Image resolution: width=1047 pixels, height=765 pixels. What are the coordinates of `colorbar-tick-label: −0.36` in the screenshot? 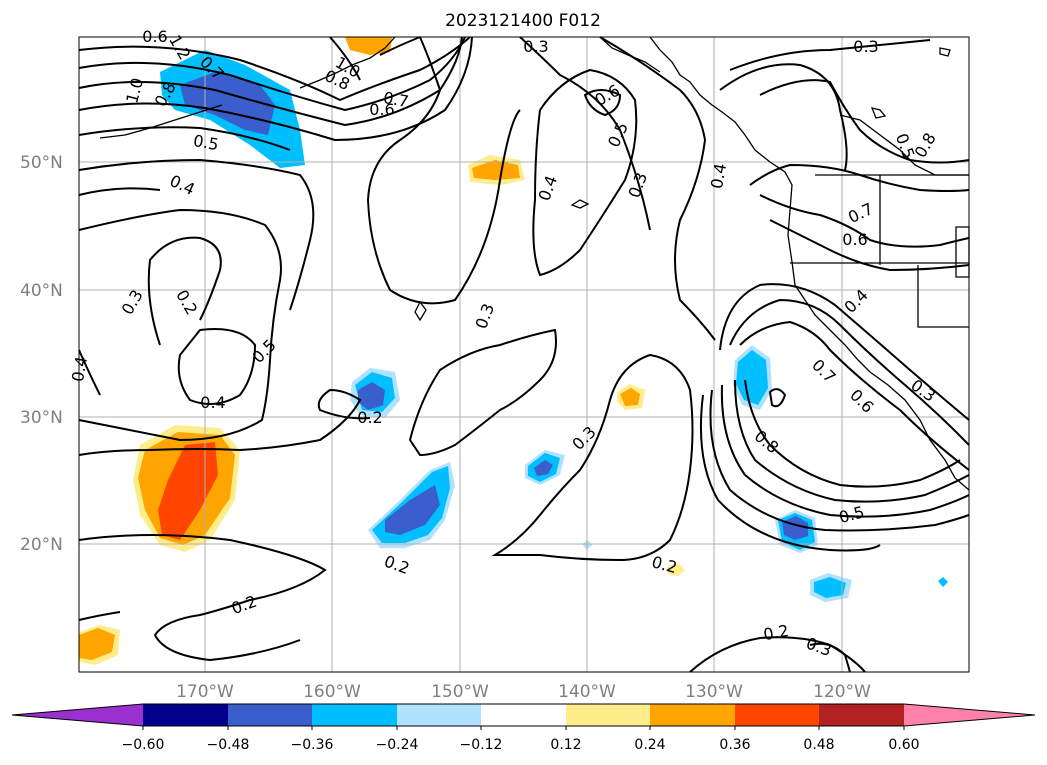 It's located at (312, 745).